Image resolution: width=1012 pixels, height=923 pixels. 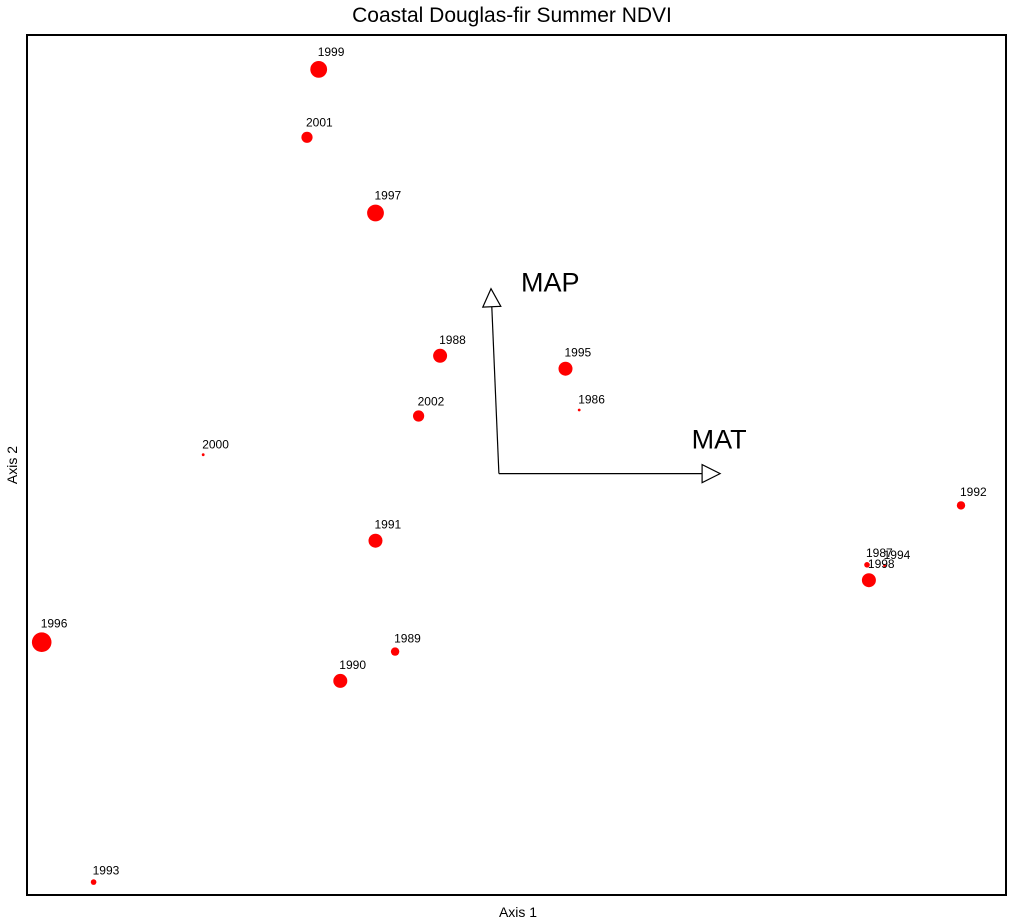 I want to click on point-label-1987: 1987, so click(x=879, y=553).